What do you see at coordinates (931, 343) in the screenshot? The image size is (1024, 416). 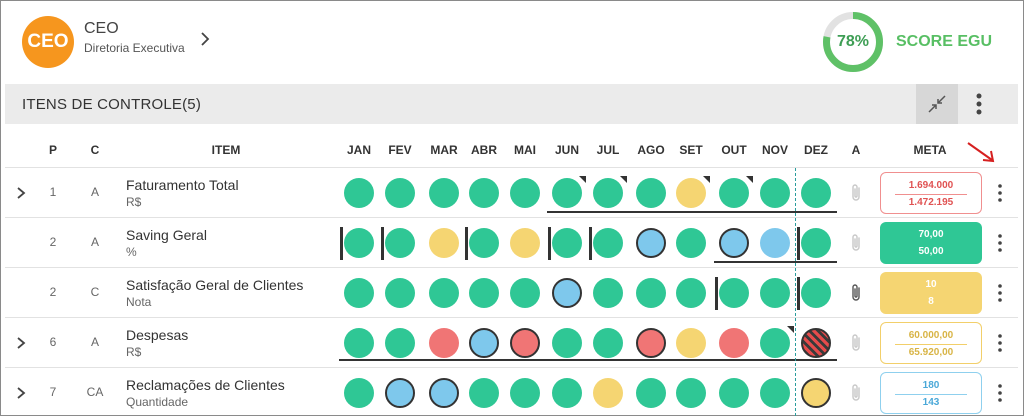 I see `meta-badge: 60.000,00 65.920,00` at bounding box center [931, 343].